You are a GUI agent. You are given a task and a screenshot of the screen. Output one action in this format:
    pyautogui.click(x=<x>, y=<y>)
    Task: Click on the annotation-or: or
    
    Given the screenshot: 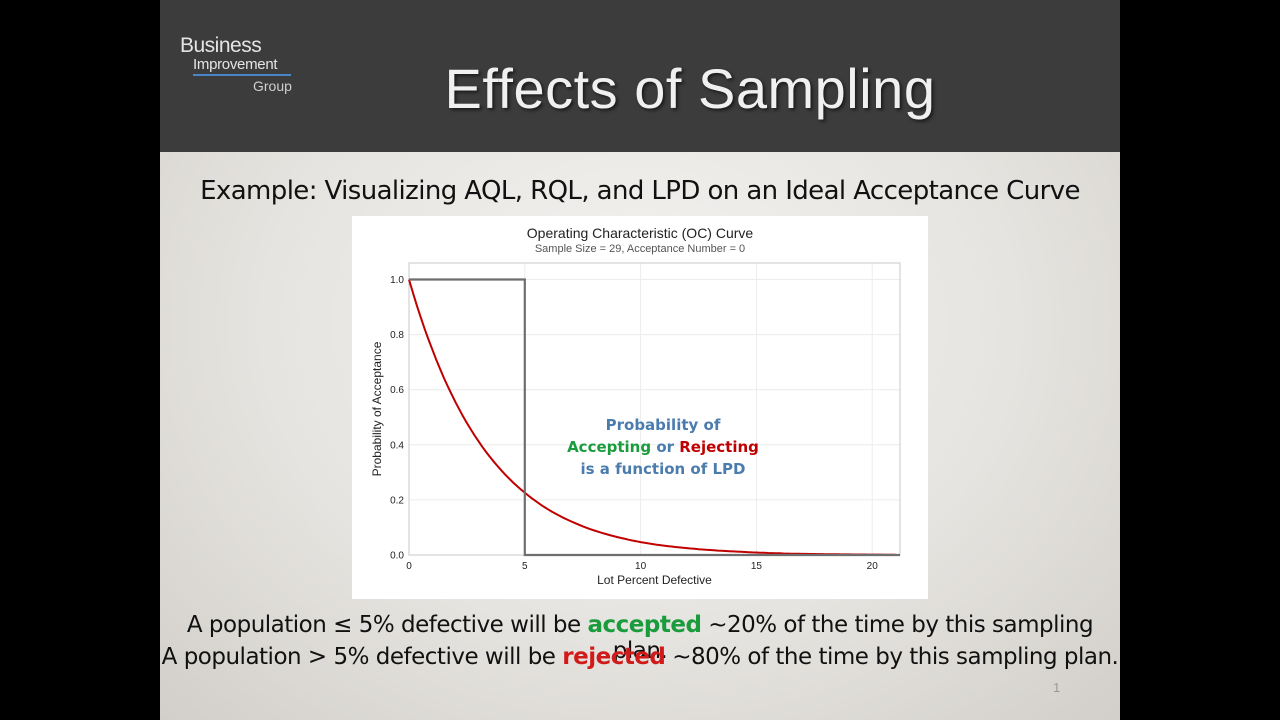 What is the action you would take?
    pyautogui.click(x=665, y=447)
    